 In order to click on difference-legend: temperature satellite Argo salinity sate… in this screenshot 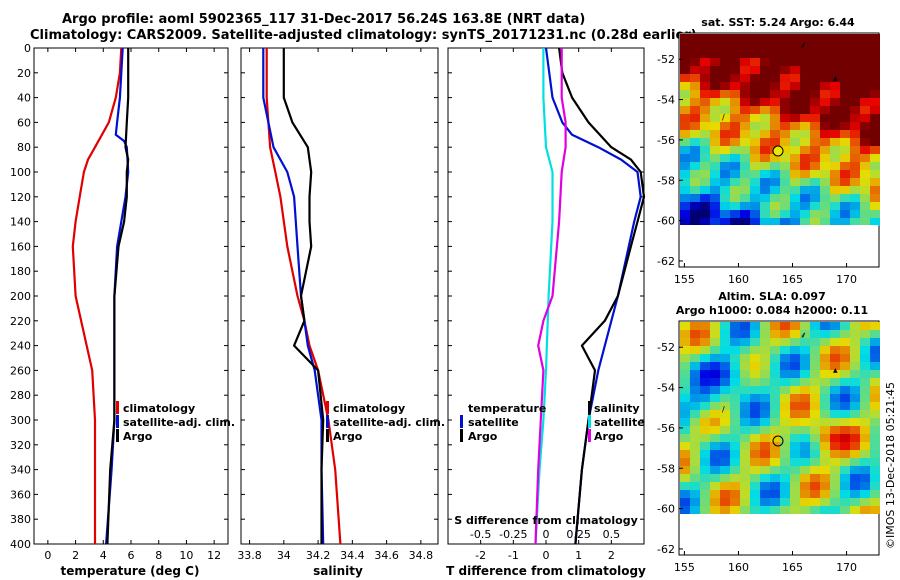, I will do `click(552, 422)`.